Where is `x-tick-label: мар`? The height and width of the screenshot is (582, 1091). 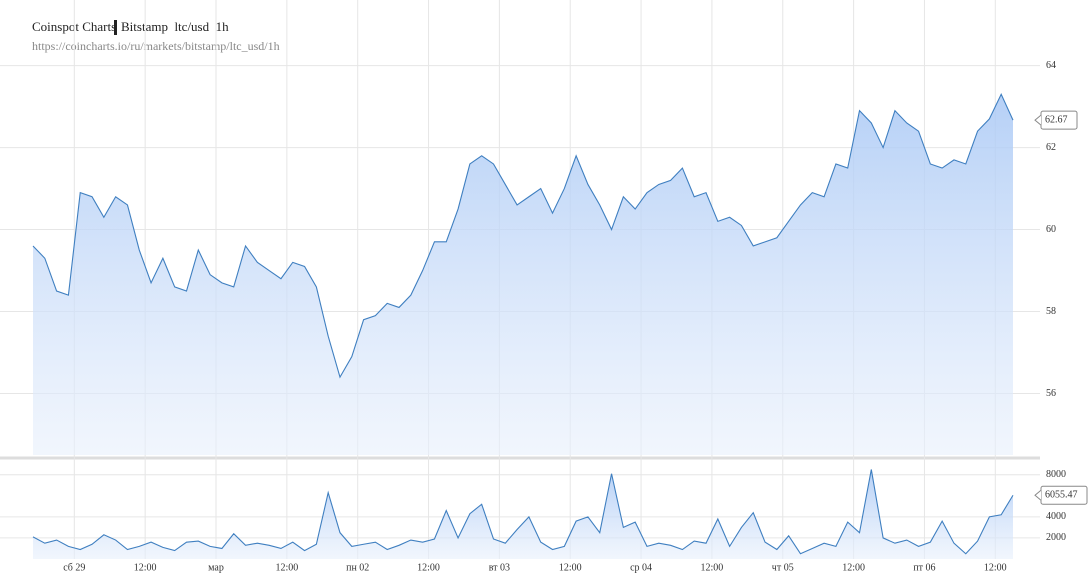
x-tick-label: мар is located at coordinates (216, 567).